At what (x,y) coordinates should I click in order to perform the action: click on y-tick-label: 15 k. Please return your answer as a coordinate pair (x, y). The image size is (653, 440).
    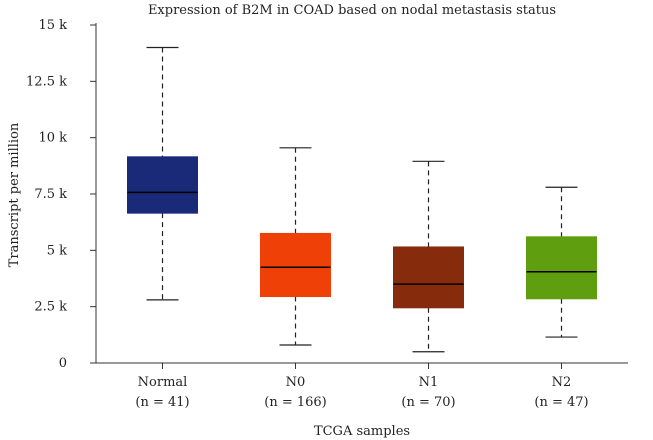
    Looking at the image, I should click on (52, 25).